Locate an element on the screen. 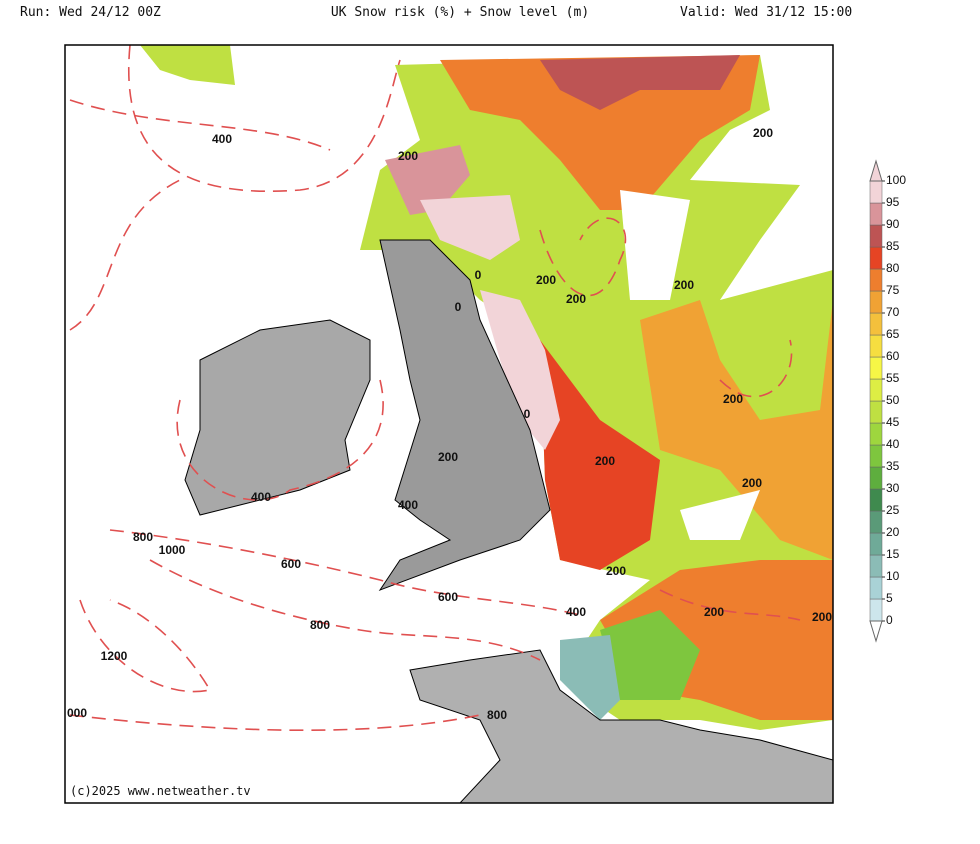 The image size is (980, 844). colorbar-tick-label: 5 is located at coordinates (889, 598).